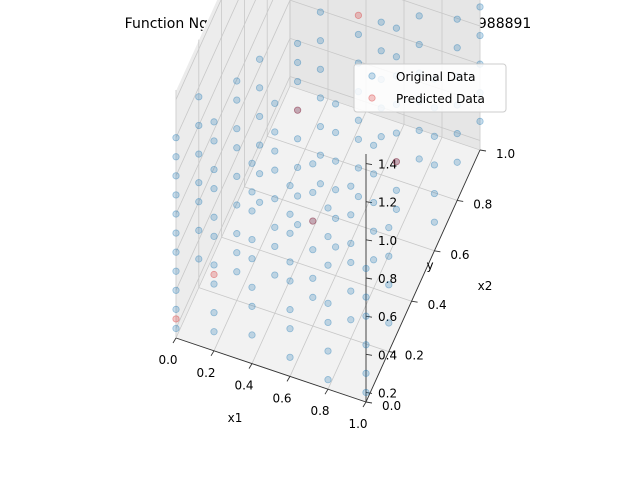 This screenshot has height=480, width=640. What do you see at coordinates (435, 77) in the screenshot?
I see `legend-label: Original Data` at bounding box center [435, 77].